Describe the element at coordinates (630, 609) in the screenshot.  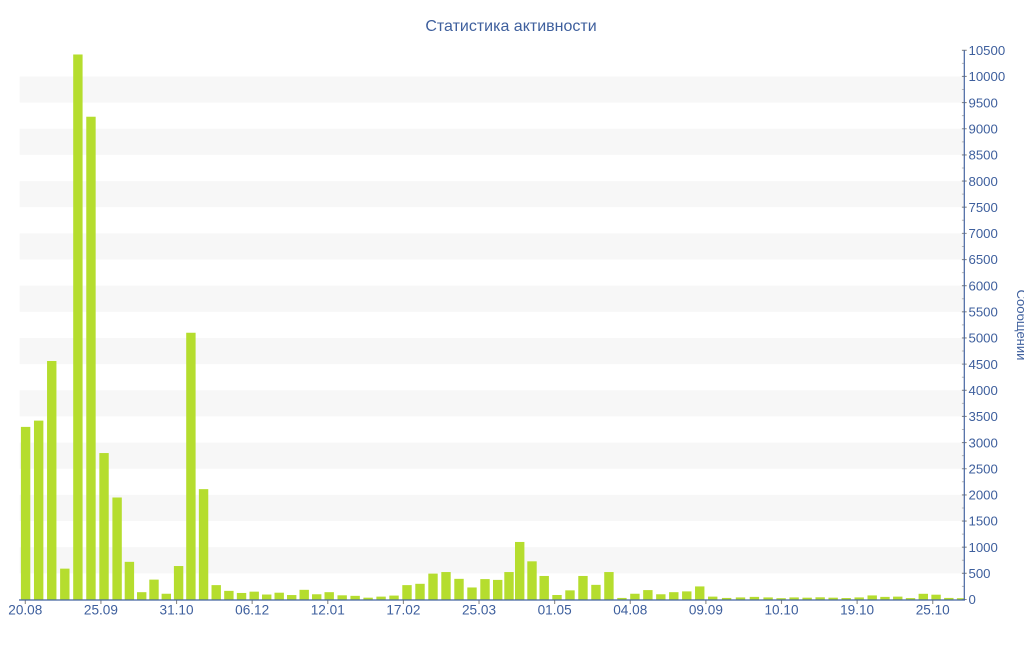
I see `svg-text: 04.08` at that location.